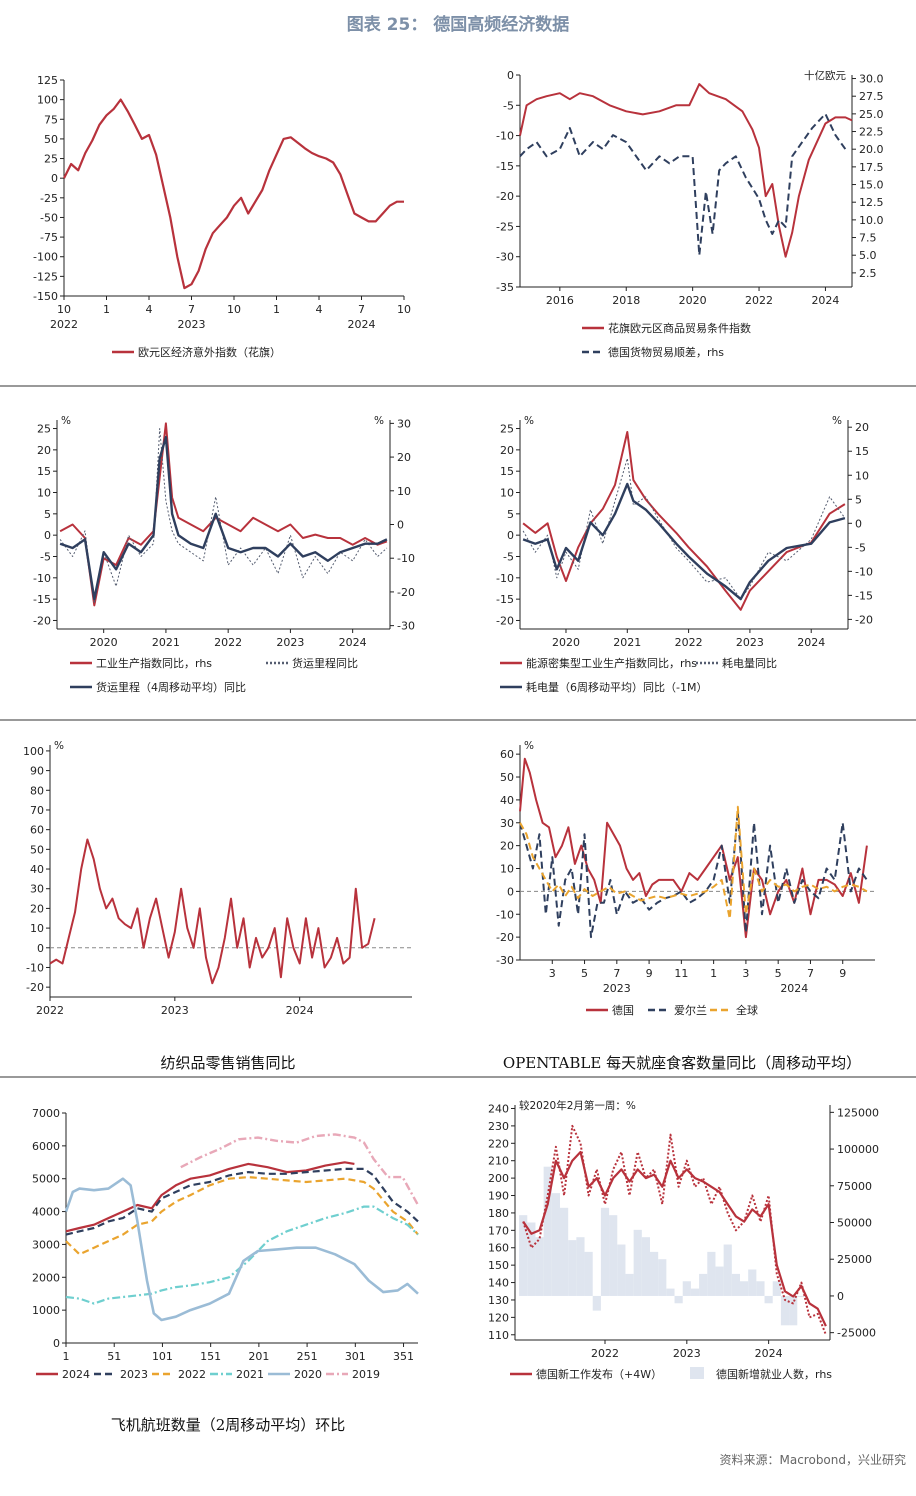 The image size is (916, 1496). I want to click on y2-tick-label: -15, so click(864, 595).